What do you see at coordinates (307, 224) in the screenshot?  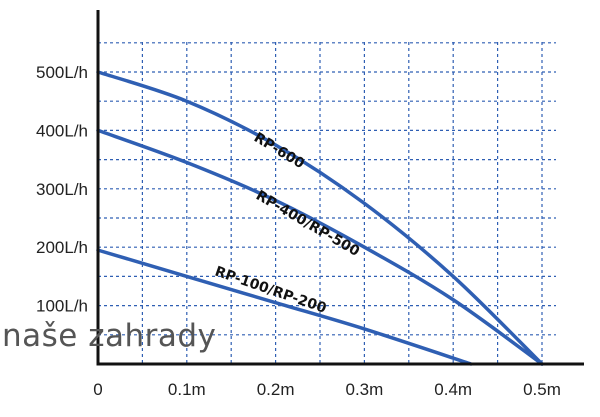 I see `series-label: RP-400/RP-500` at bounding box center [307, 224].